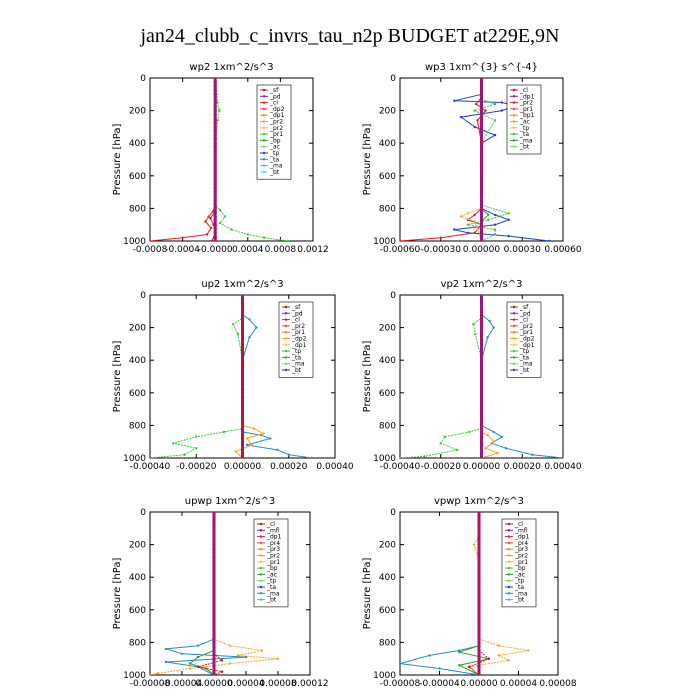  I want to click on legend-entry: _tp, so click(271, 581).